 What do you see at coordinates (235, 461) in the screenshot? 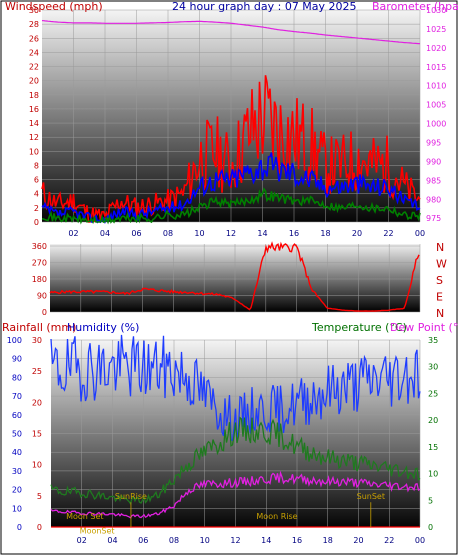
I see `series-temperature` at bounding box center [235, 461].